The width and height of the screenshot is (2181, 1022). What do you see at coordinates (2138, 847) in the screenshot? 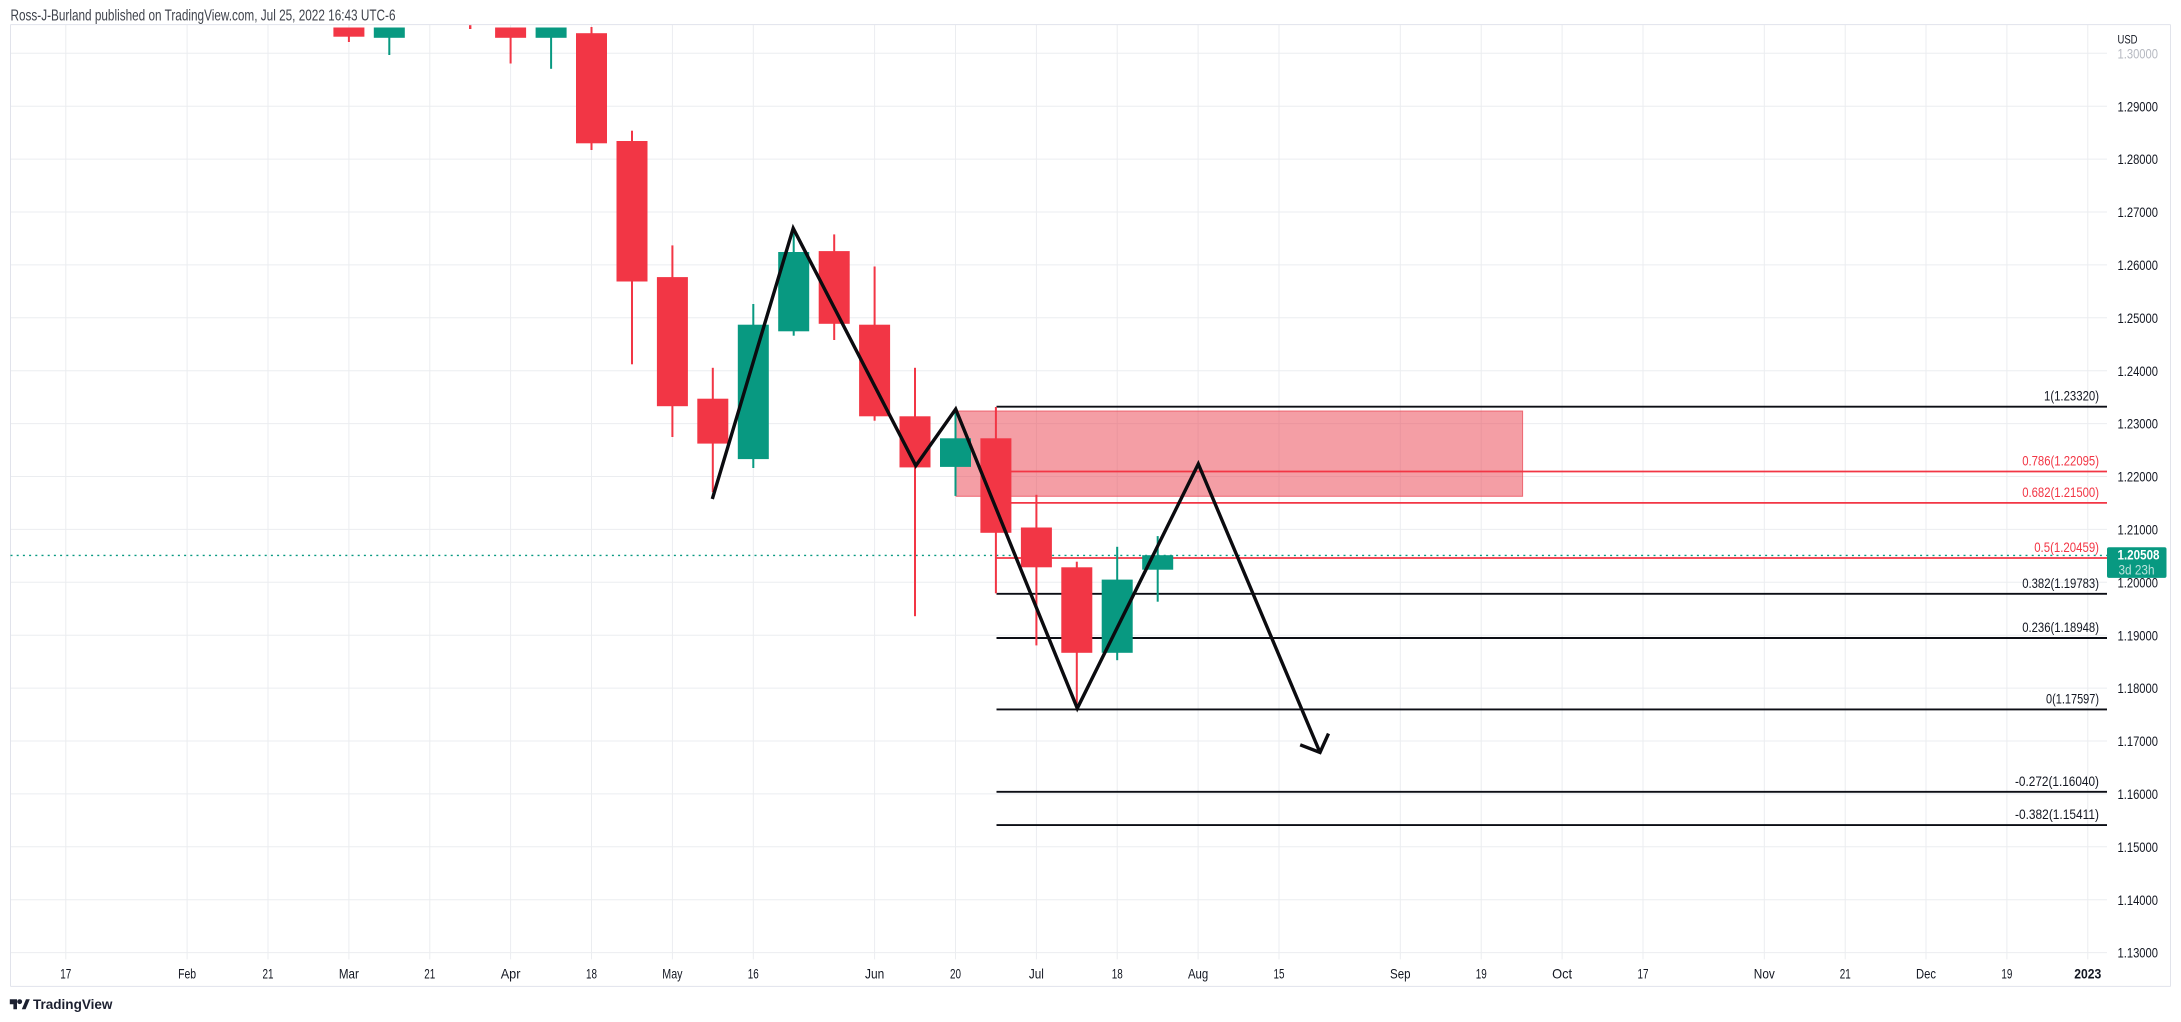
I see `svg-text: 1.15000` at bounding box center [2138, 847].